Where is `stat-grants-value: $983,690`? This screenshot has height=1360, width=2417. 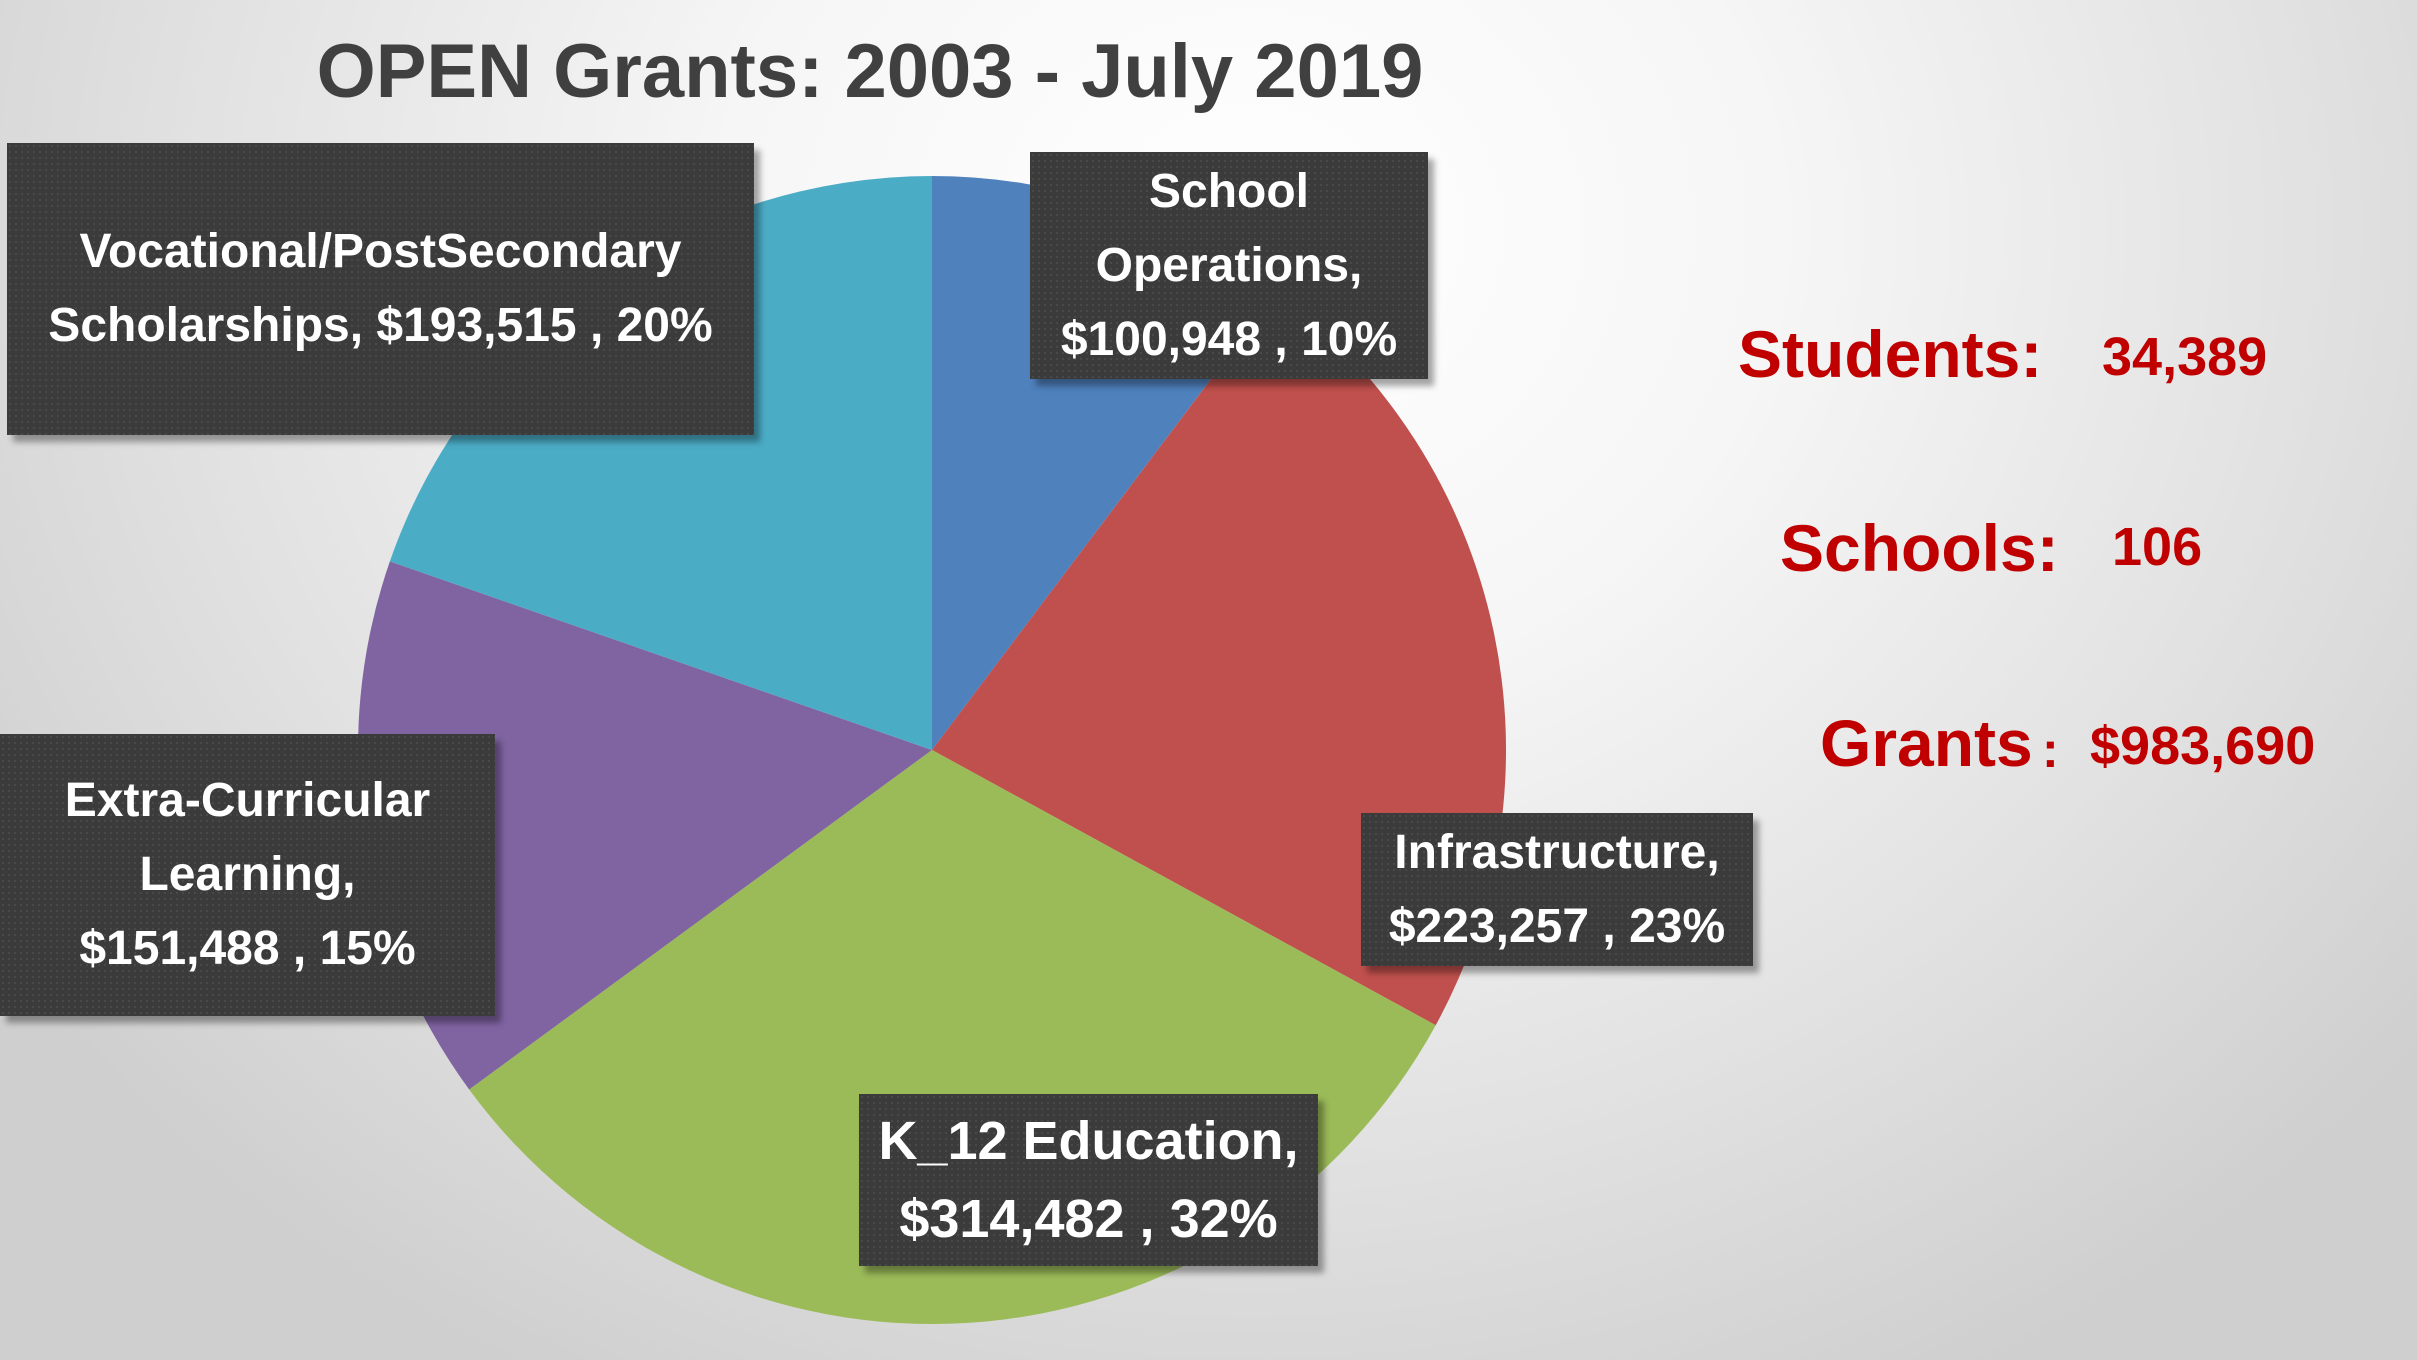 stat-grants-value: $983,690 is located at coordinates (2203, 746).